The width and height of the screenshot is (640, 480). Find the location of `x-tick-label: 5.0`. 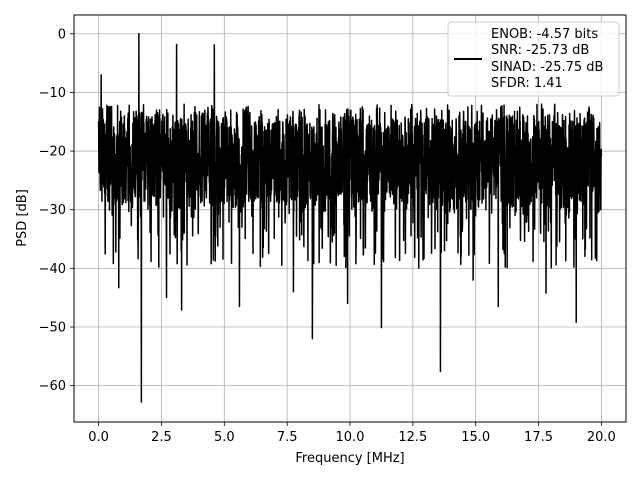

x-tick-label: 5.0 is located at coordinates (224, 437).